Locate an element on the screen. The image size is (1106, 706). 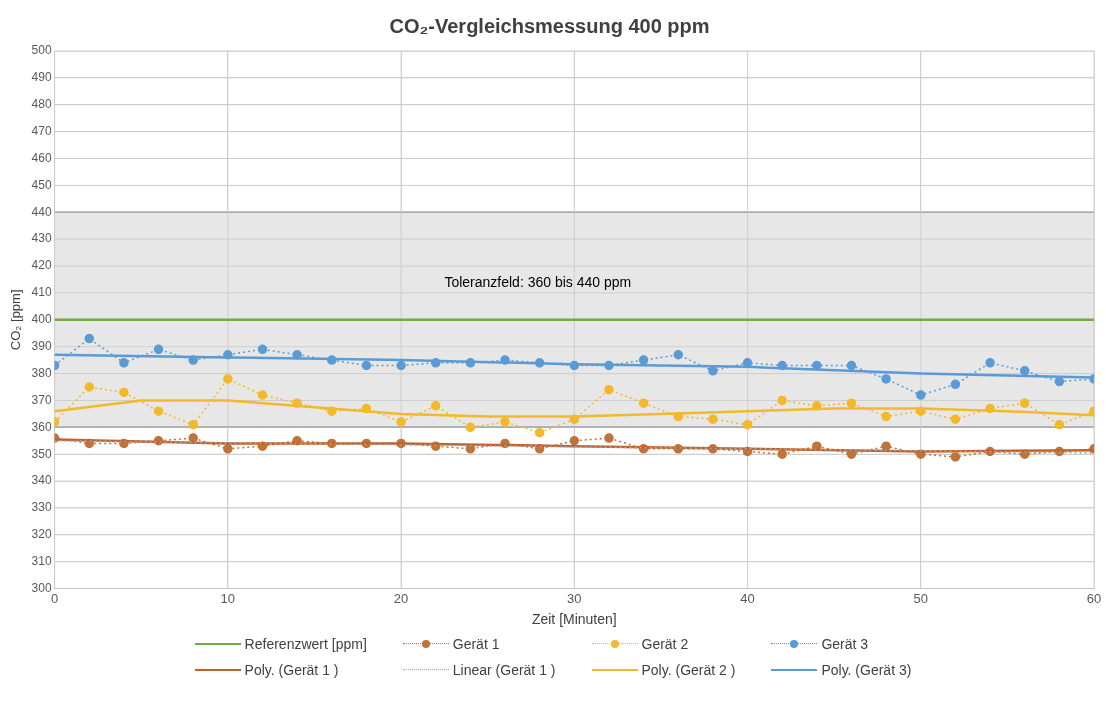
chart-title: CO₂-Vergleichsmessung 400 ppm is located at coordinates (549, 25).